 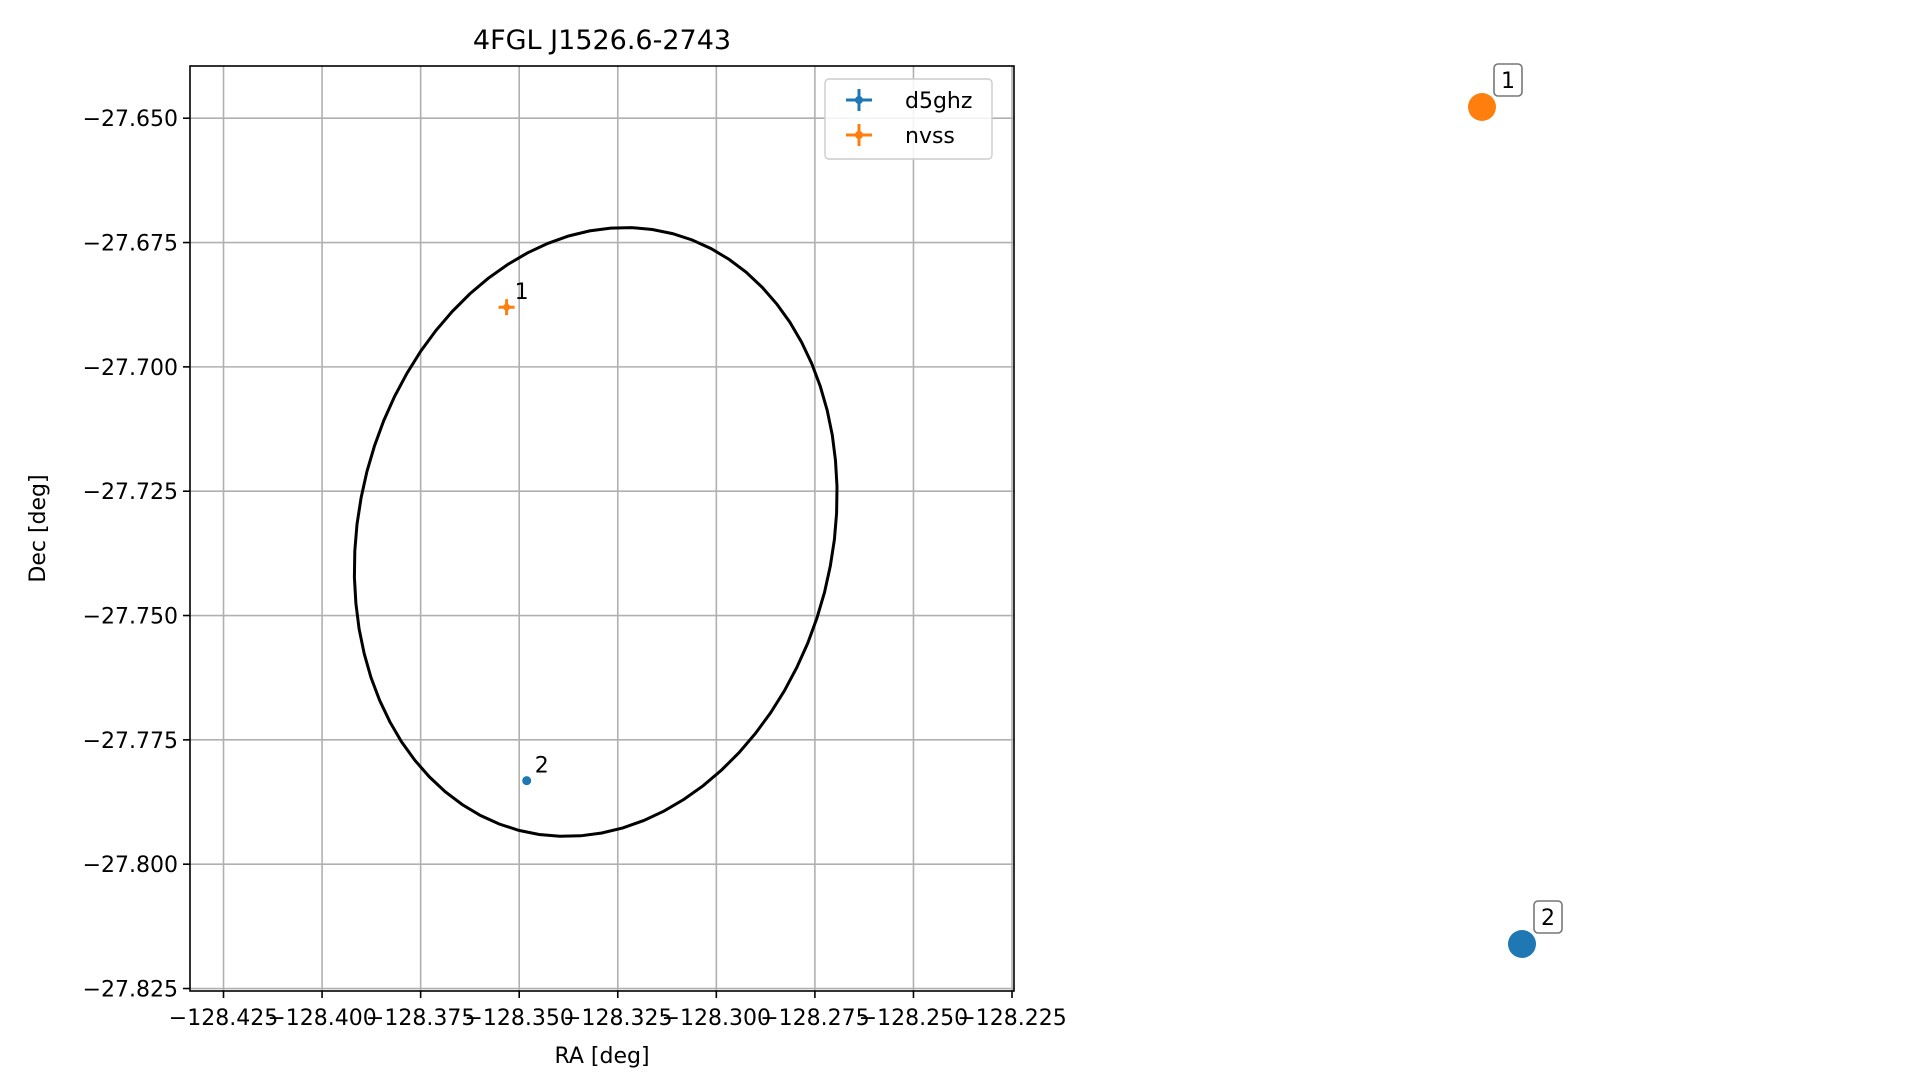 What do you see at coordinates (130, 368) in the screenshot?
I see `y-tick-label: −27.700` at bounding box center [130, 368].